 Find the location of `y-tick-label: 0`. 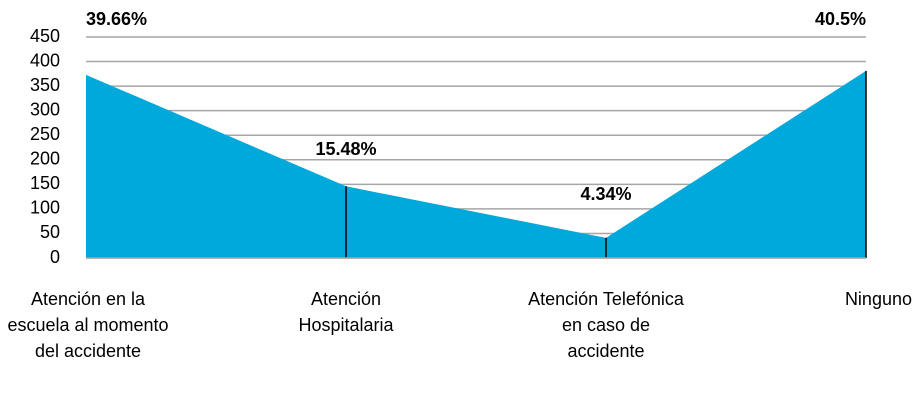

y-tick-label: 0 is located at coordinates (55, 257).